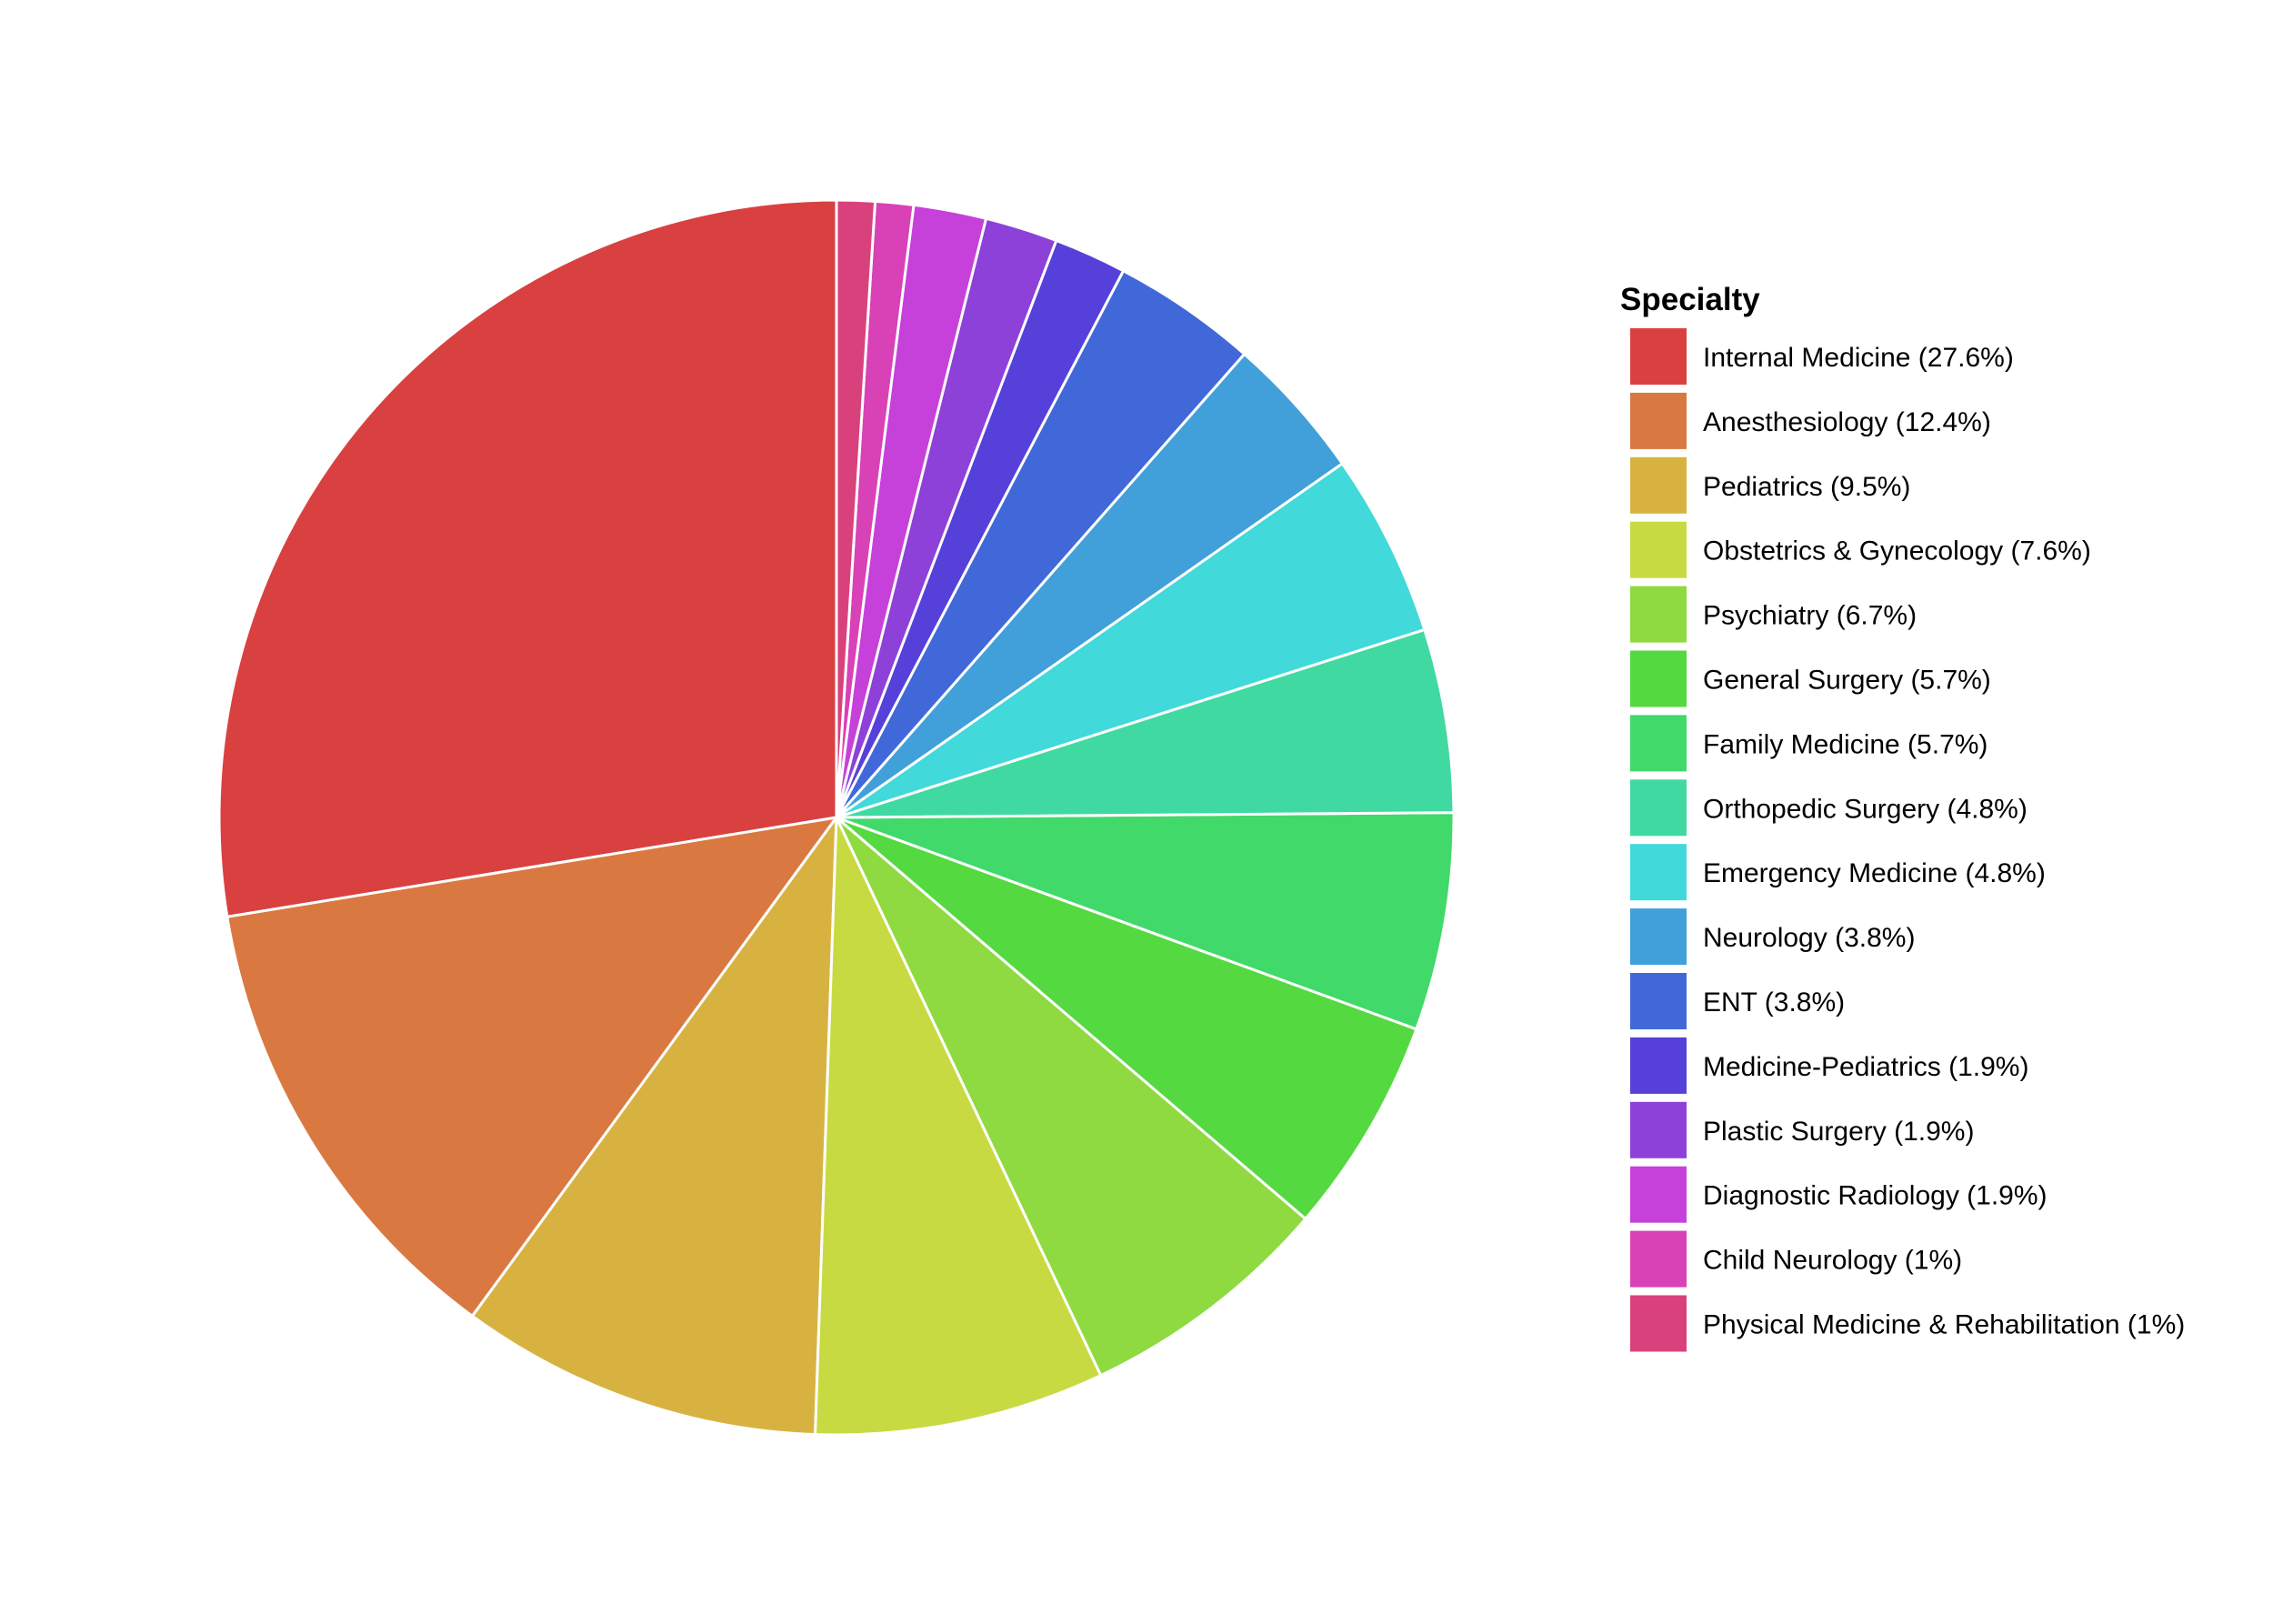 Image resolution: width=2273 pixels, height=1624 pixels. I want to click on legend-item-ent: ENT (3.8%), so click(1736, 1001).